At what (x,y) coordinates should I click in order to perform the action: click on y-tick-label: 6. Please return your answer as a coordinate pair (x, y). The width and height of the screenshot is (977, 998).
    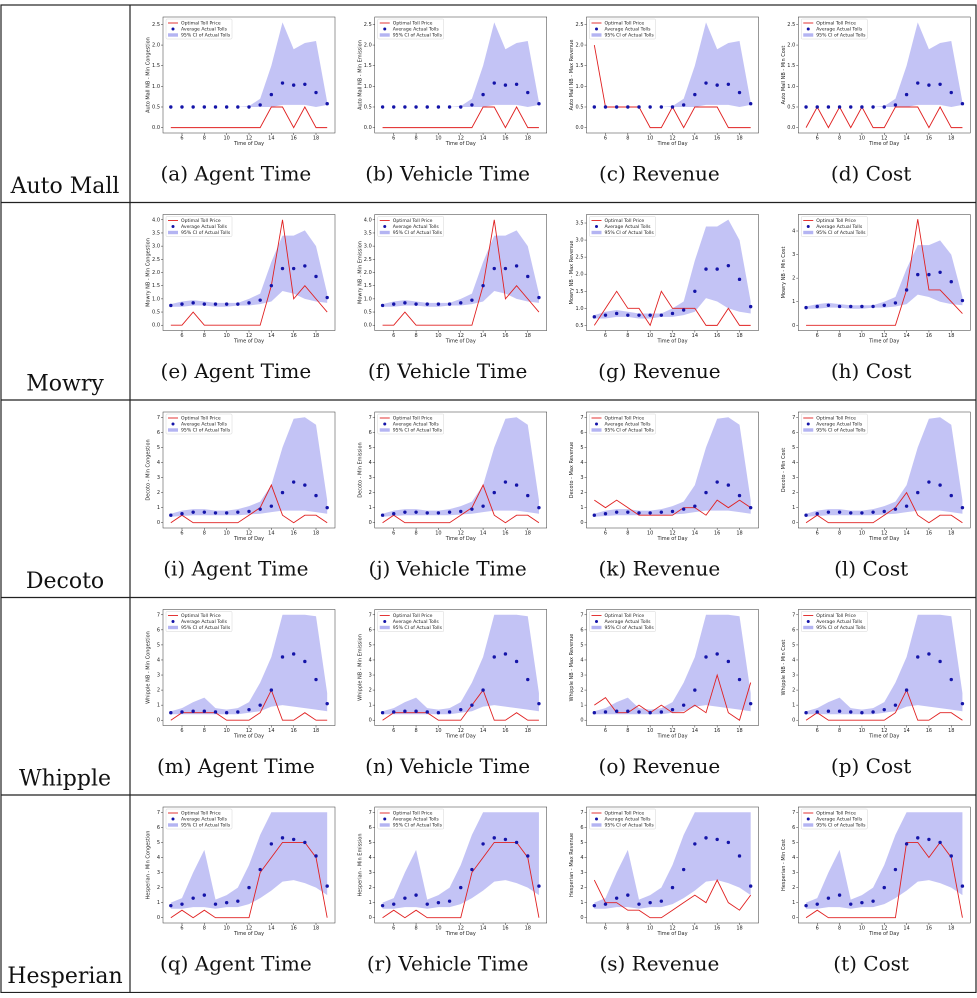
    Looking at the image, I should click on (370, 433).